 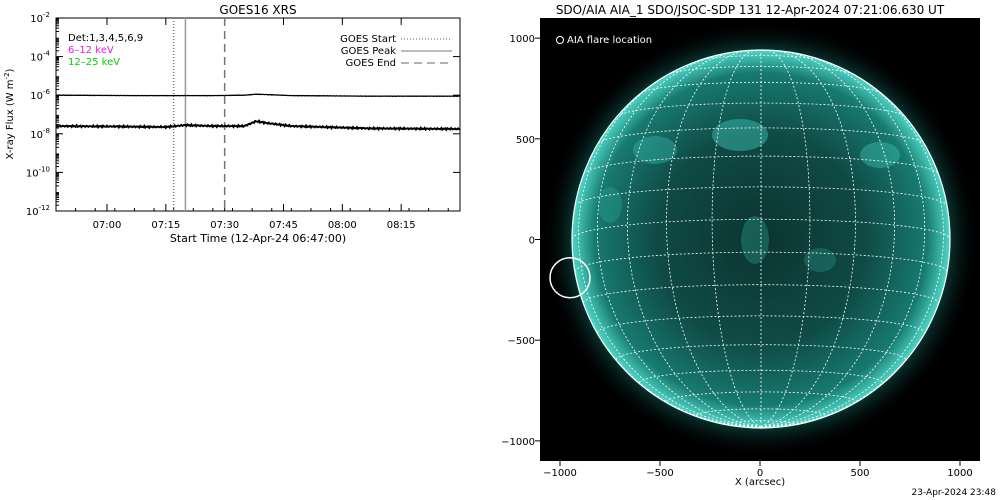 What do you see at coordinates (165, 225) in the screenshot?
I see `goes-x-tick-label: 07:15` at bounding box center [165, 225].